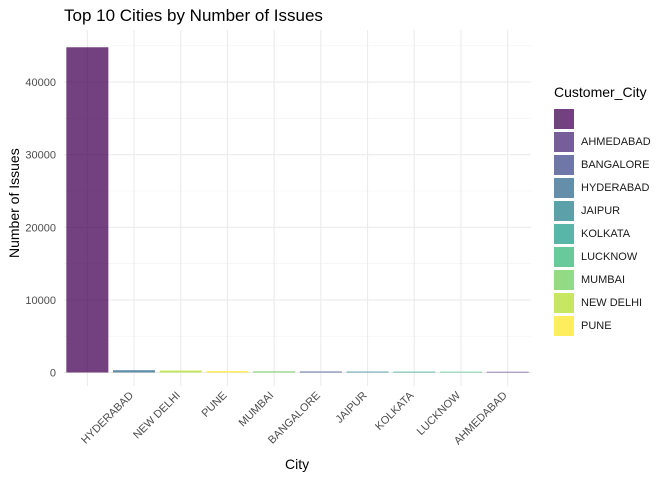  I want to click on bar-jaipur, so click(367, 372).